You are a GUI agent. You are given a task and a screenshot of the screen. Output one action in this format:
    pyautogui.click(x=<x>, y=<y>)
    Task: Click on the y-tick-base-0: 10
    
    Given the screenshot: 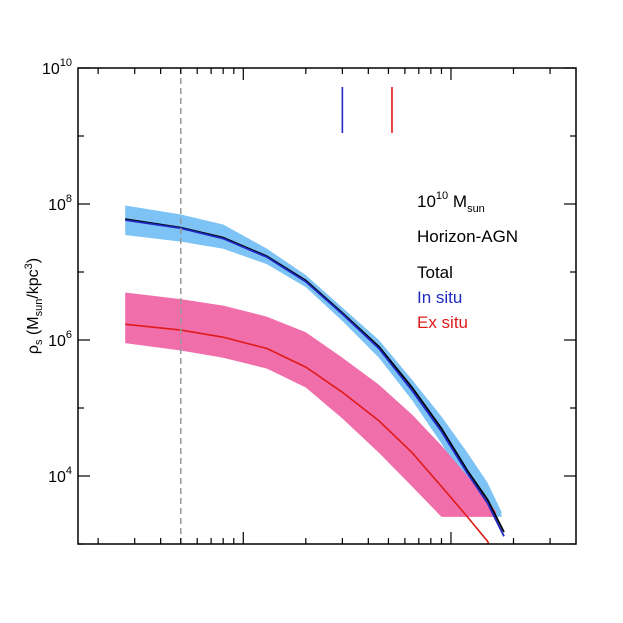 What is the action you would take?
    pyautogui.click(x=57, y=477)
    